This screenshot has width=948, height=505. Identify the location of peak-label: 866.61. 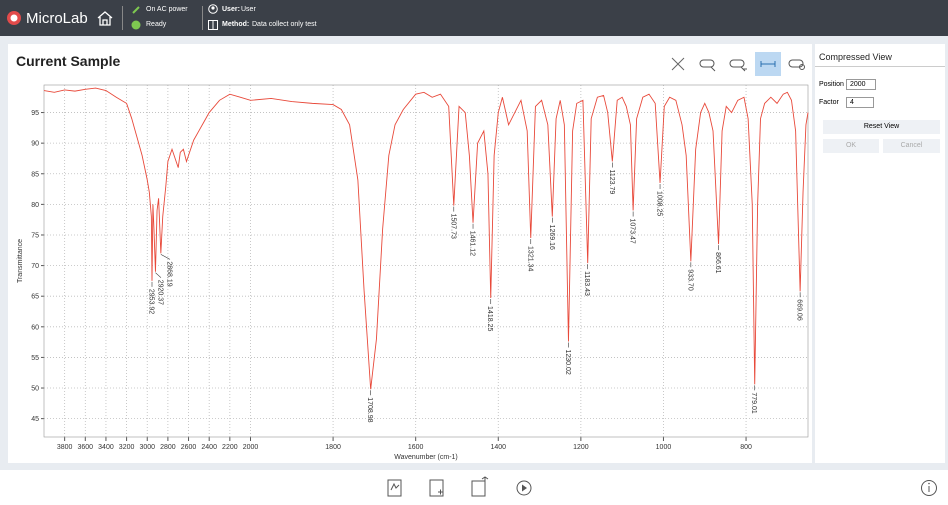
(717, 263).